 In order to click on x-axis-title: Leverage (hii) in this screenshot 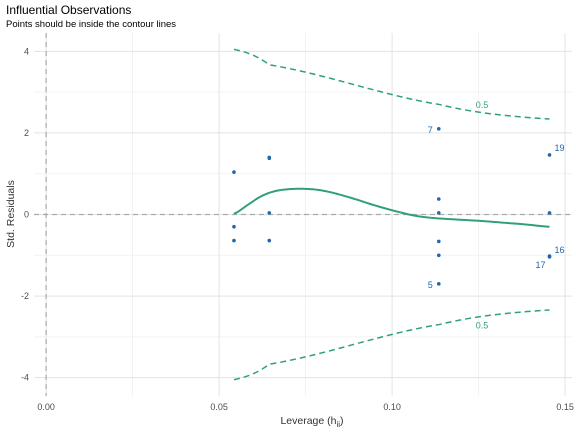, I will do `click(311, 422)`.